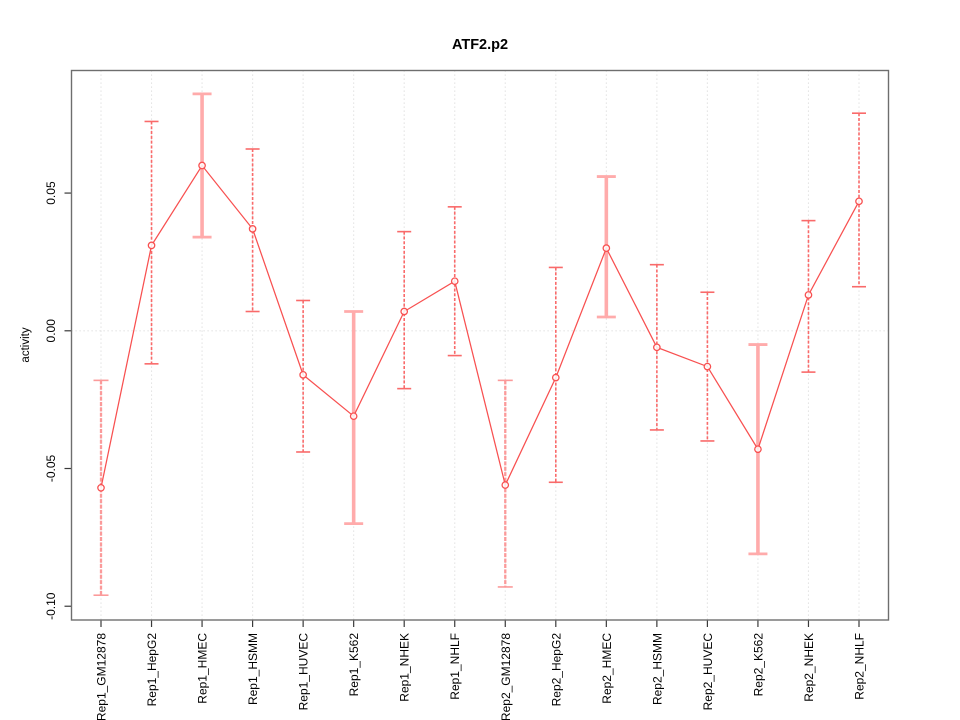  I want to click on y-tick-label: 0.00, so click(51, 331).